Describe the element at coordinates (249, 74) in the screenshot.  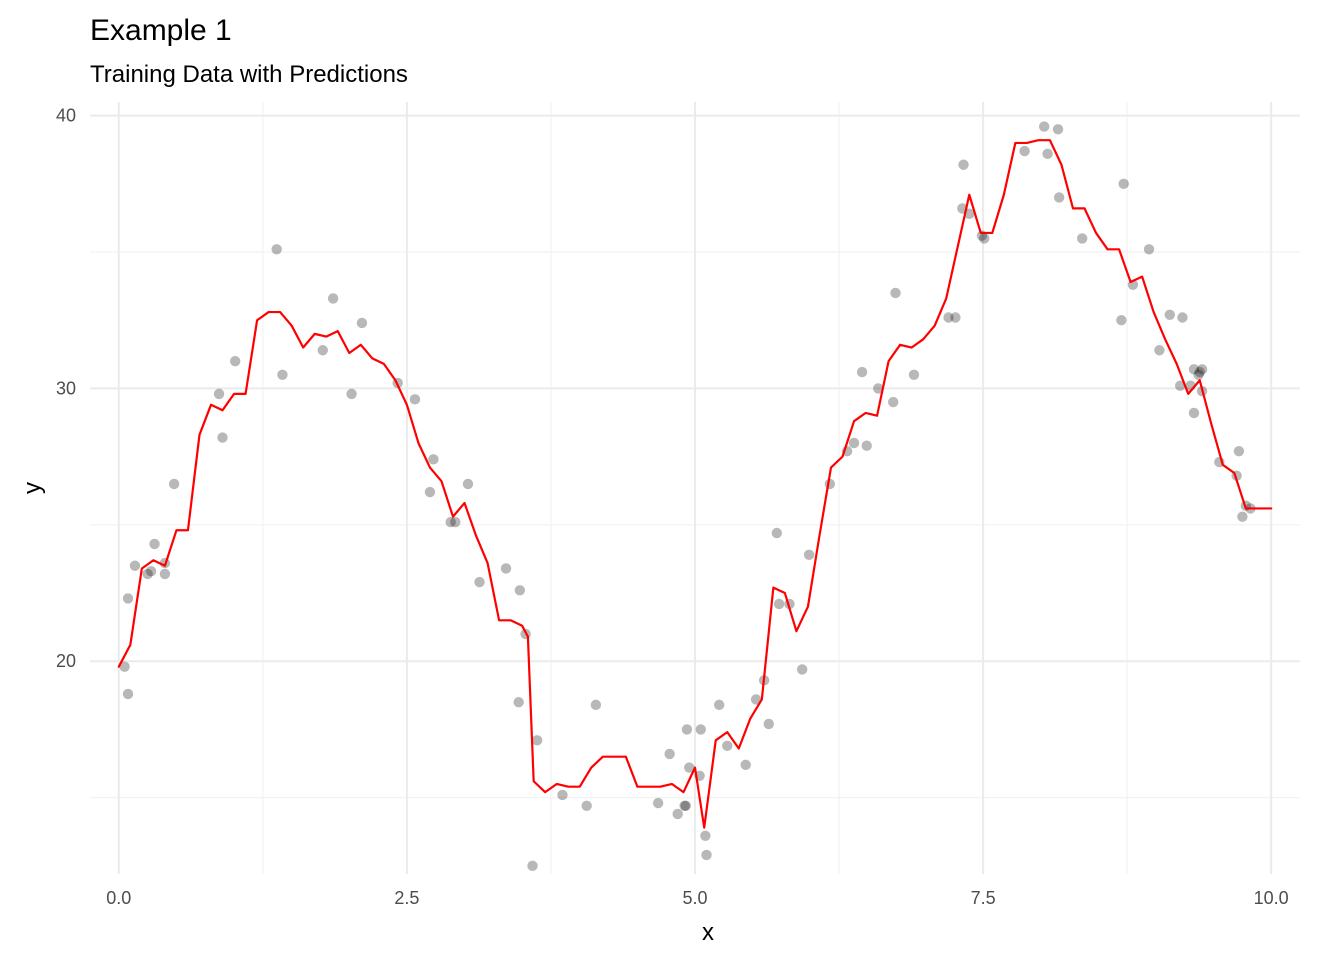
I see `chart-subtitle: Training Data with Predictions` at that location.